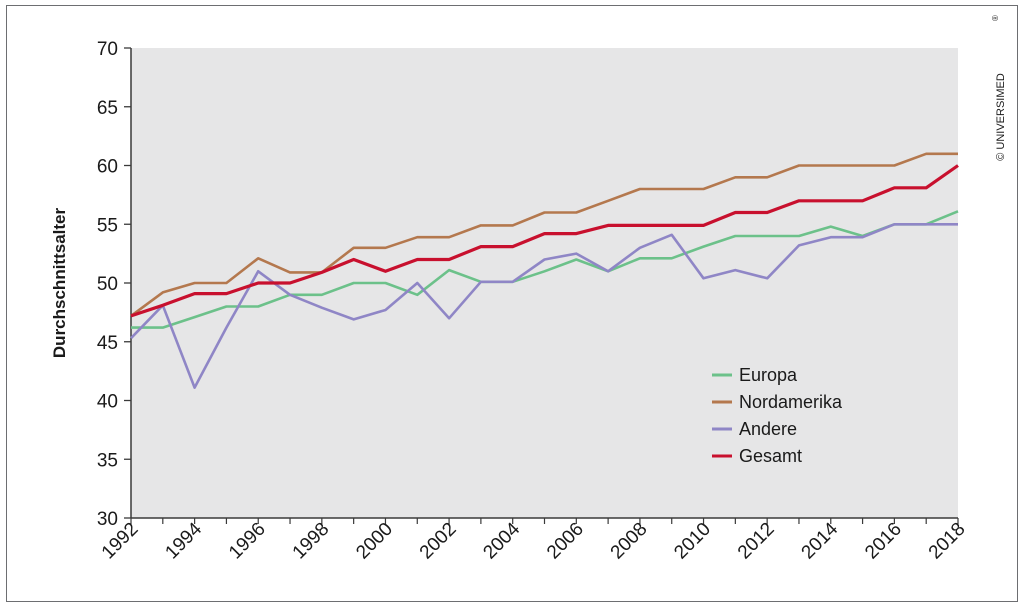  What do you see at coordinates (501, 540) in the screenshot?
I see `x-tick-label: 2004` at bounding box center [501, 540].